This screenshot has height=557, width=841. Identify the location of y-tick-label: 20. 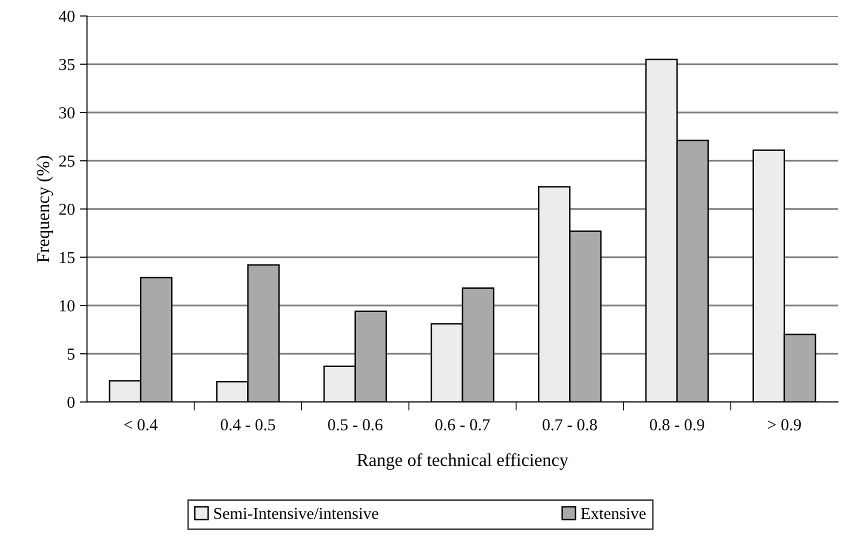
(67, 209).